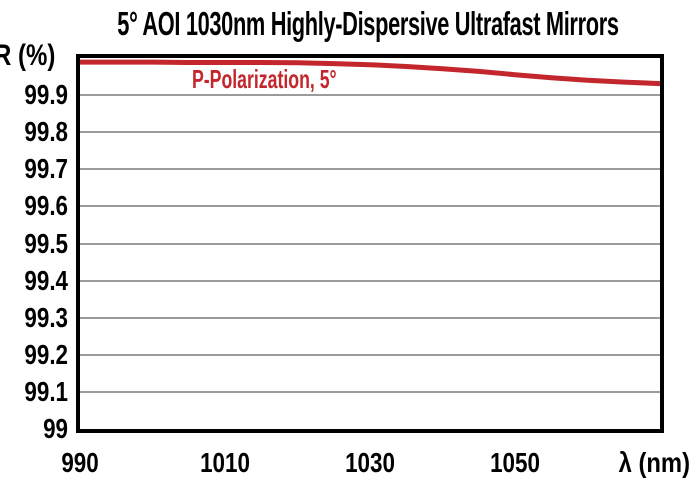 The width and height of the screenshot is (690, 480). I want to click on y-tick-label: 99.5, so click(46, 243).